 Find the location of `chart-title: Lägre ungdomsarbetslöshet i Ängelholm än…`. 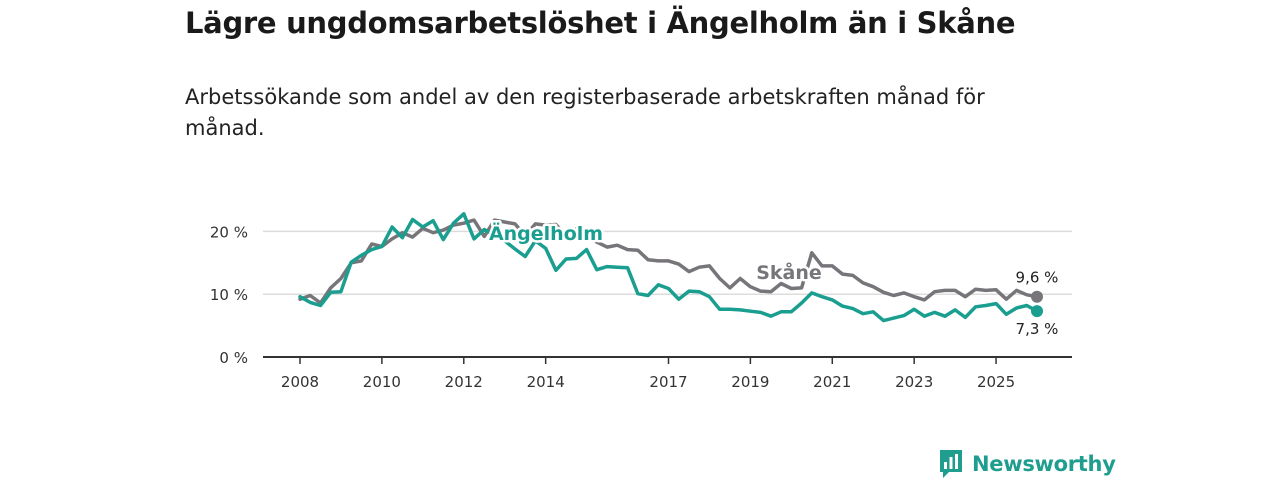

chart-title: Lägre ungdomsarbetslöshet i Ängelholm än… is located at coordinates (600, 23).